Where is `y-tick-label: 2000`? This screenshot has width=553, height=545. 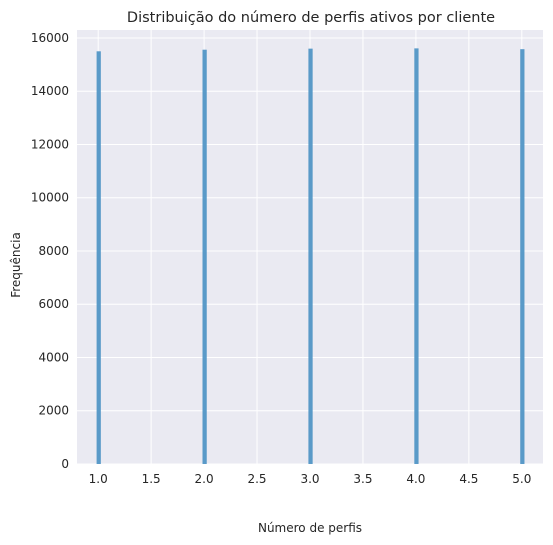
y-tick-label: 2000 is located at coordinates (53, 411).